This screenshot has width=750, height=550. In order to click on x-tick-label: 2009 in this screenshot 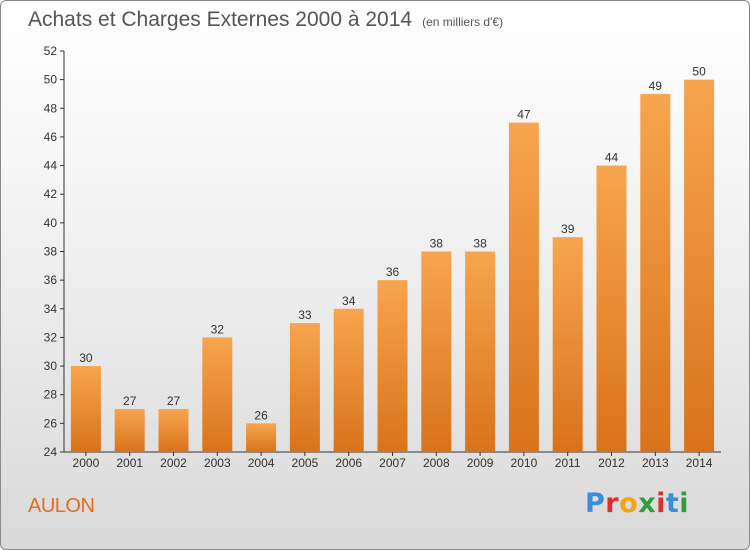, I will do `click(480, 463)`.